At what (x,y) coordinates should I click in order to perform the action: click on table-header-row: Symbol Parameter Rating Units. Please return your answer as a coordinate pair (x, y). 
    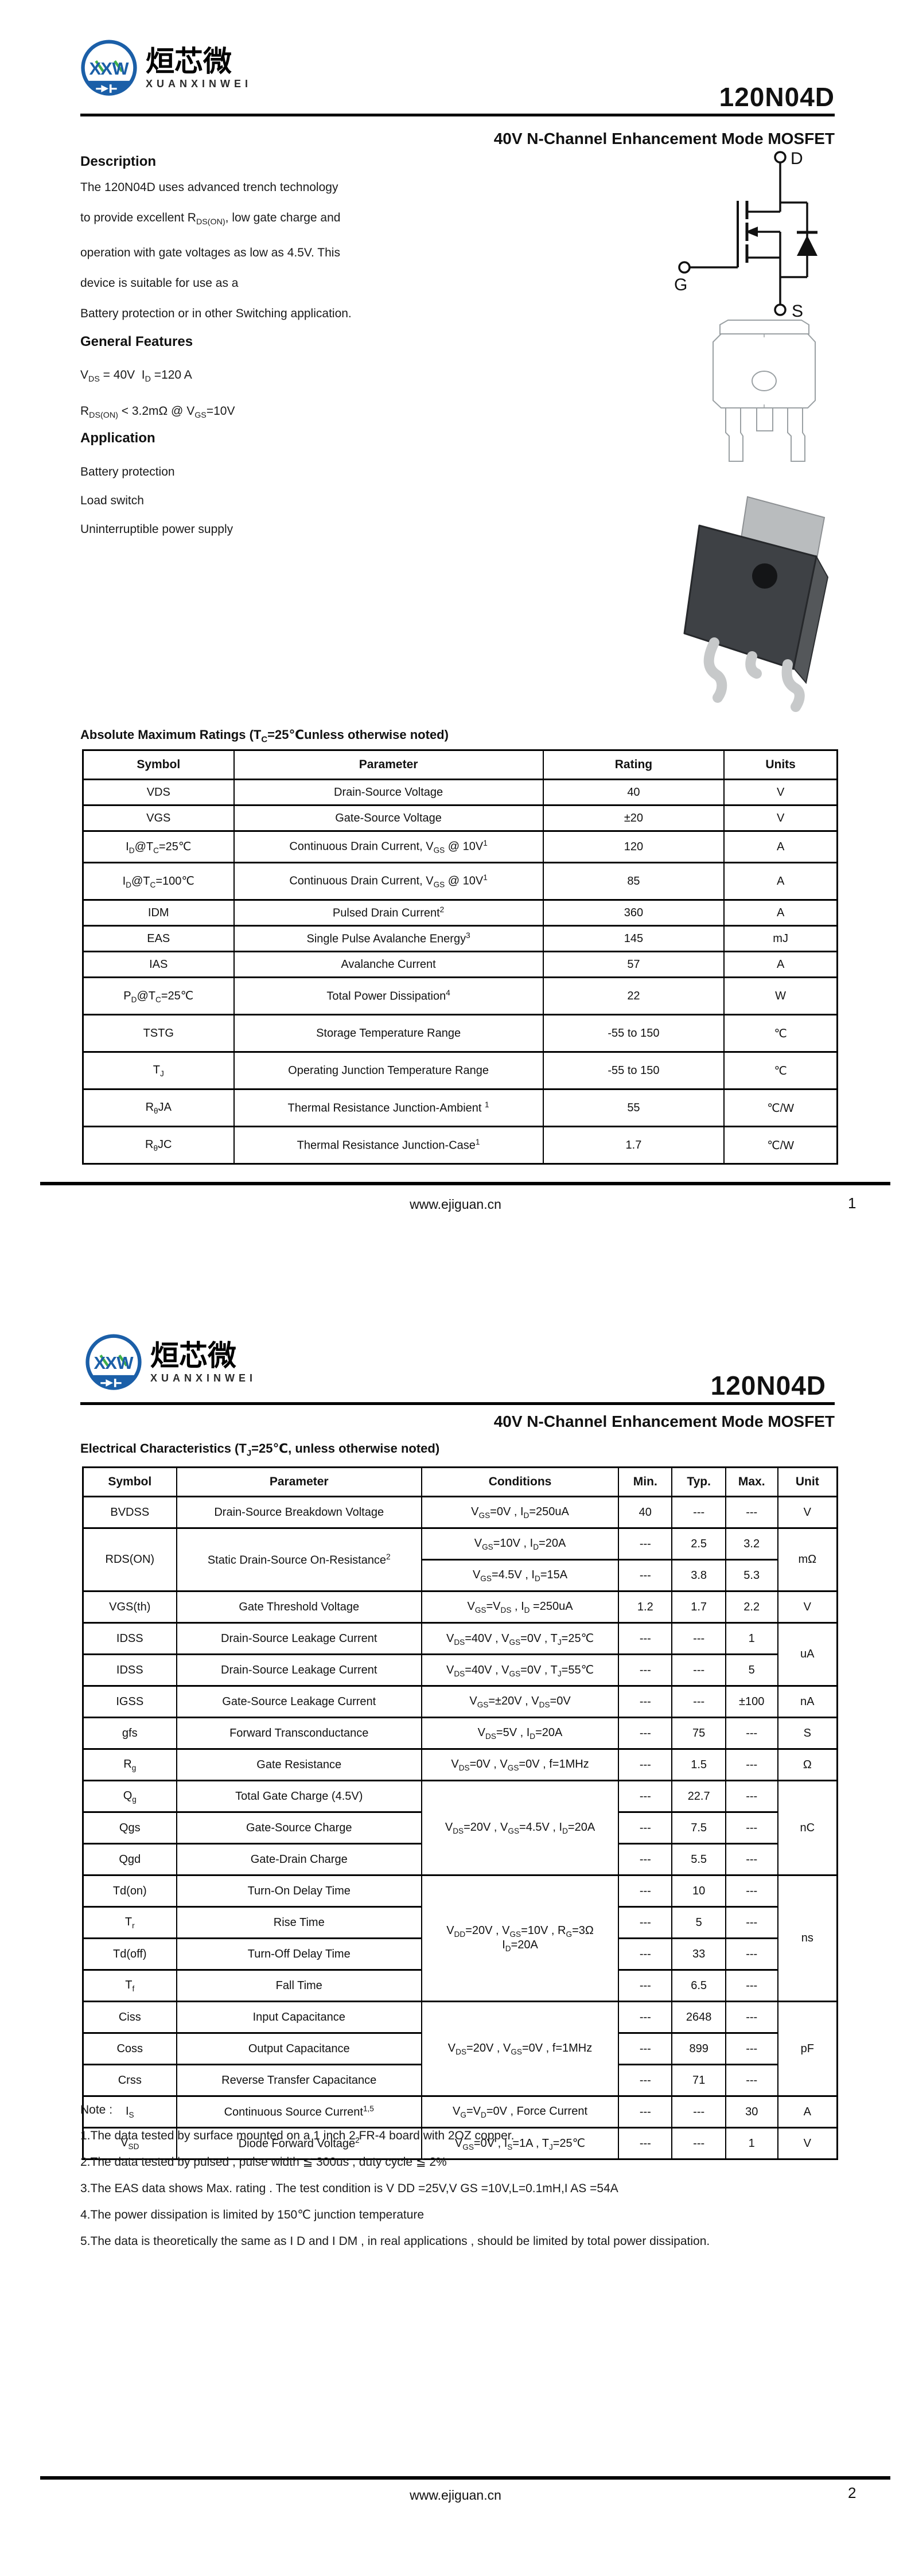
    Looking at the image, I should click on (460, 765).